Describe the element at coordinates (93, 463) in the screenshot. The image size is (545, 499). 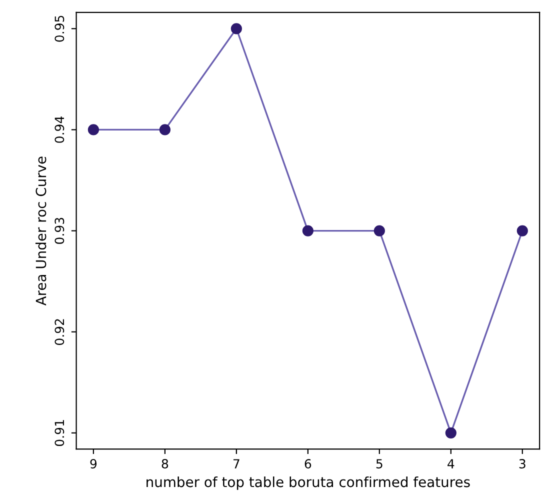
I see `x-tick-label: 9` at that location.